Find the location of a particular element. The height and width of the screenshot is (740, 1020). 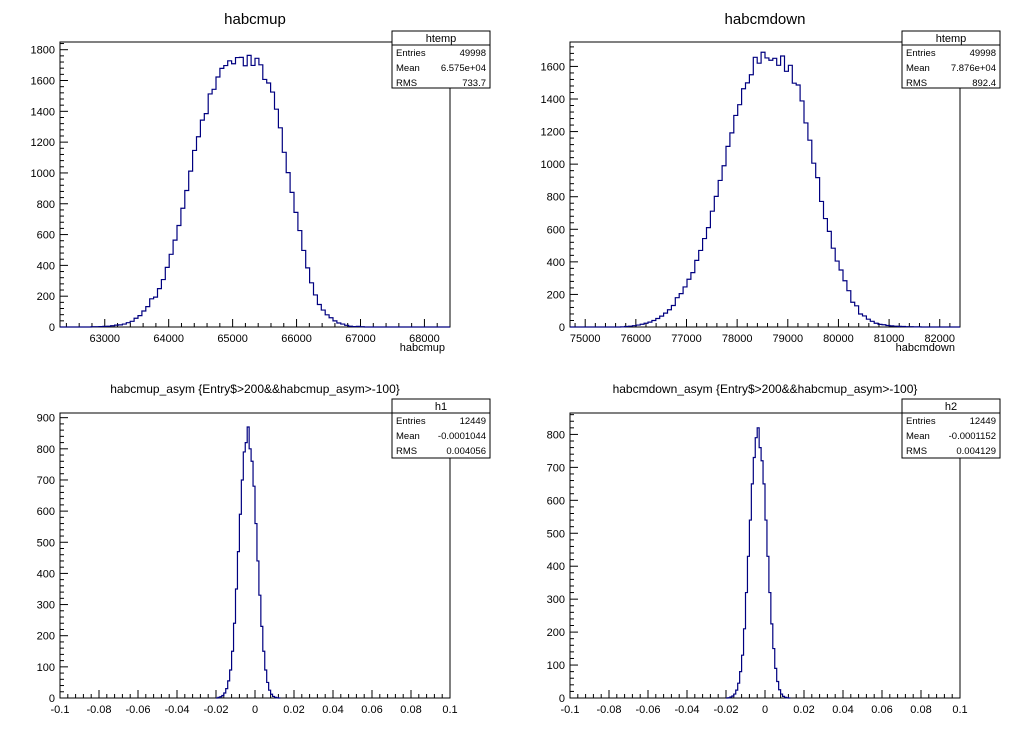

stats-value: 733.7 is located at coordinates (474, 83).